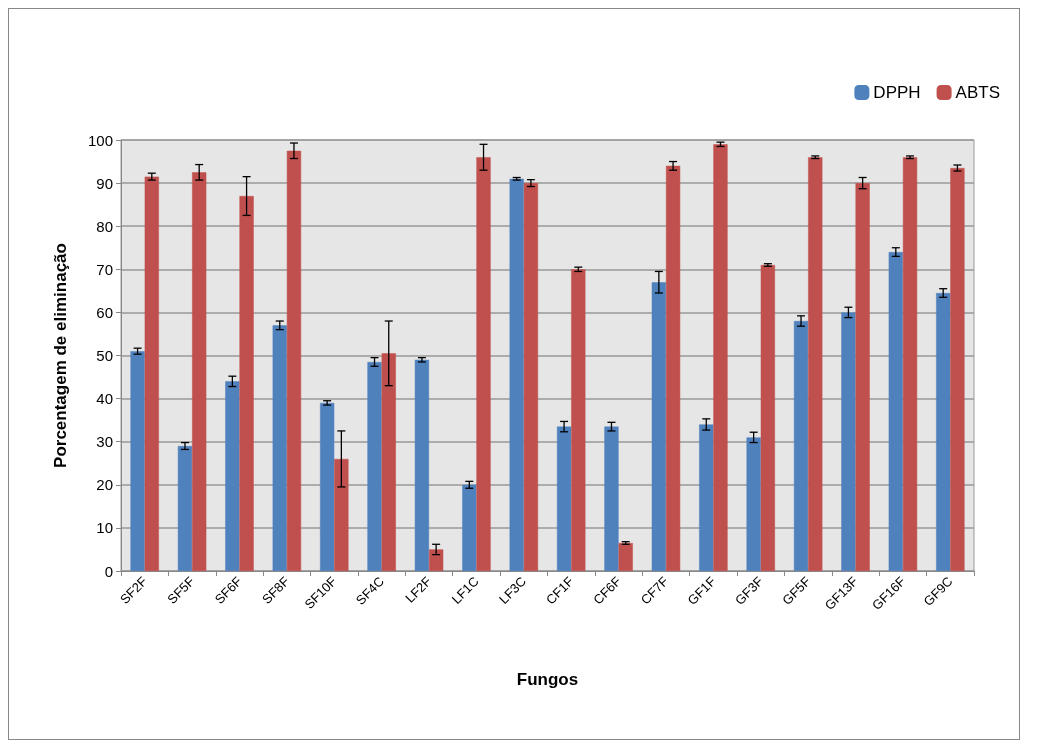  I want to click on y-tick-label: 100, so click(100, 140).